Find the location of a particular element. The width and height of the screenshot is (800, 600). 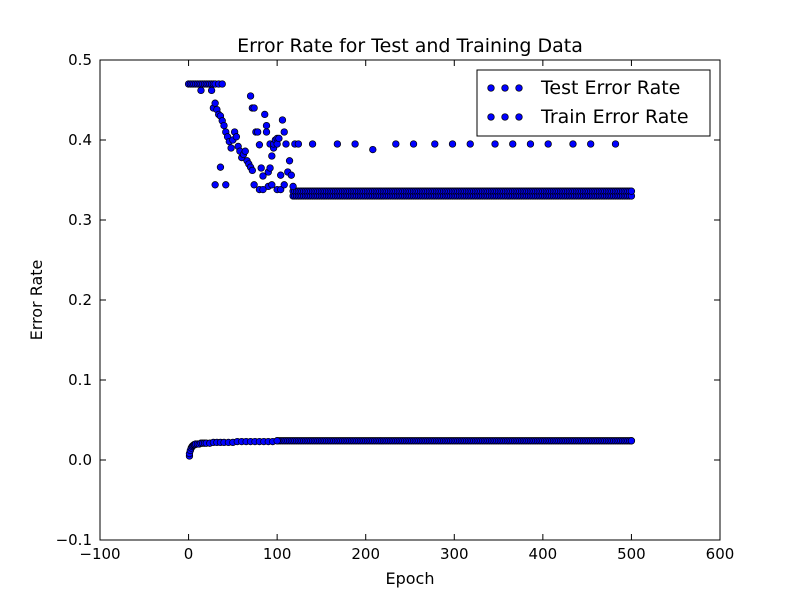

y-tick-label: 0.2 is located at coordinates (80, 300).